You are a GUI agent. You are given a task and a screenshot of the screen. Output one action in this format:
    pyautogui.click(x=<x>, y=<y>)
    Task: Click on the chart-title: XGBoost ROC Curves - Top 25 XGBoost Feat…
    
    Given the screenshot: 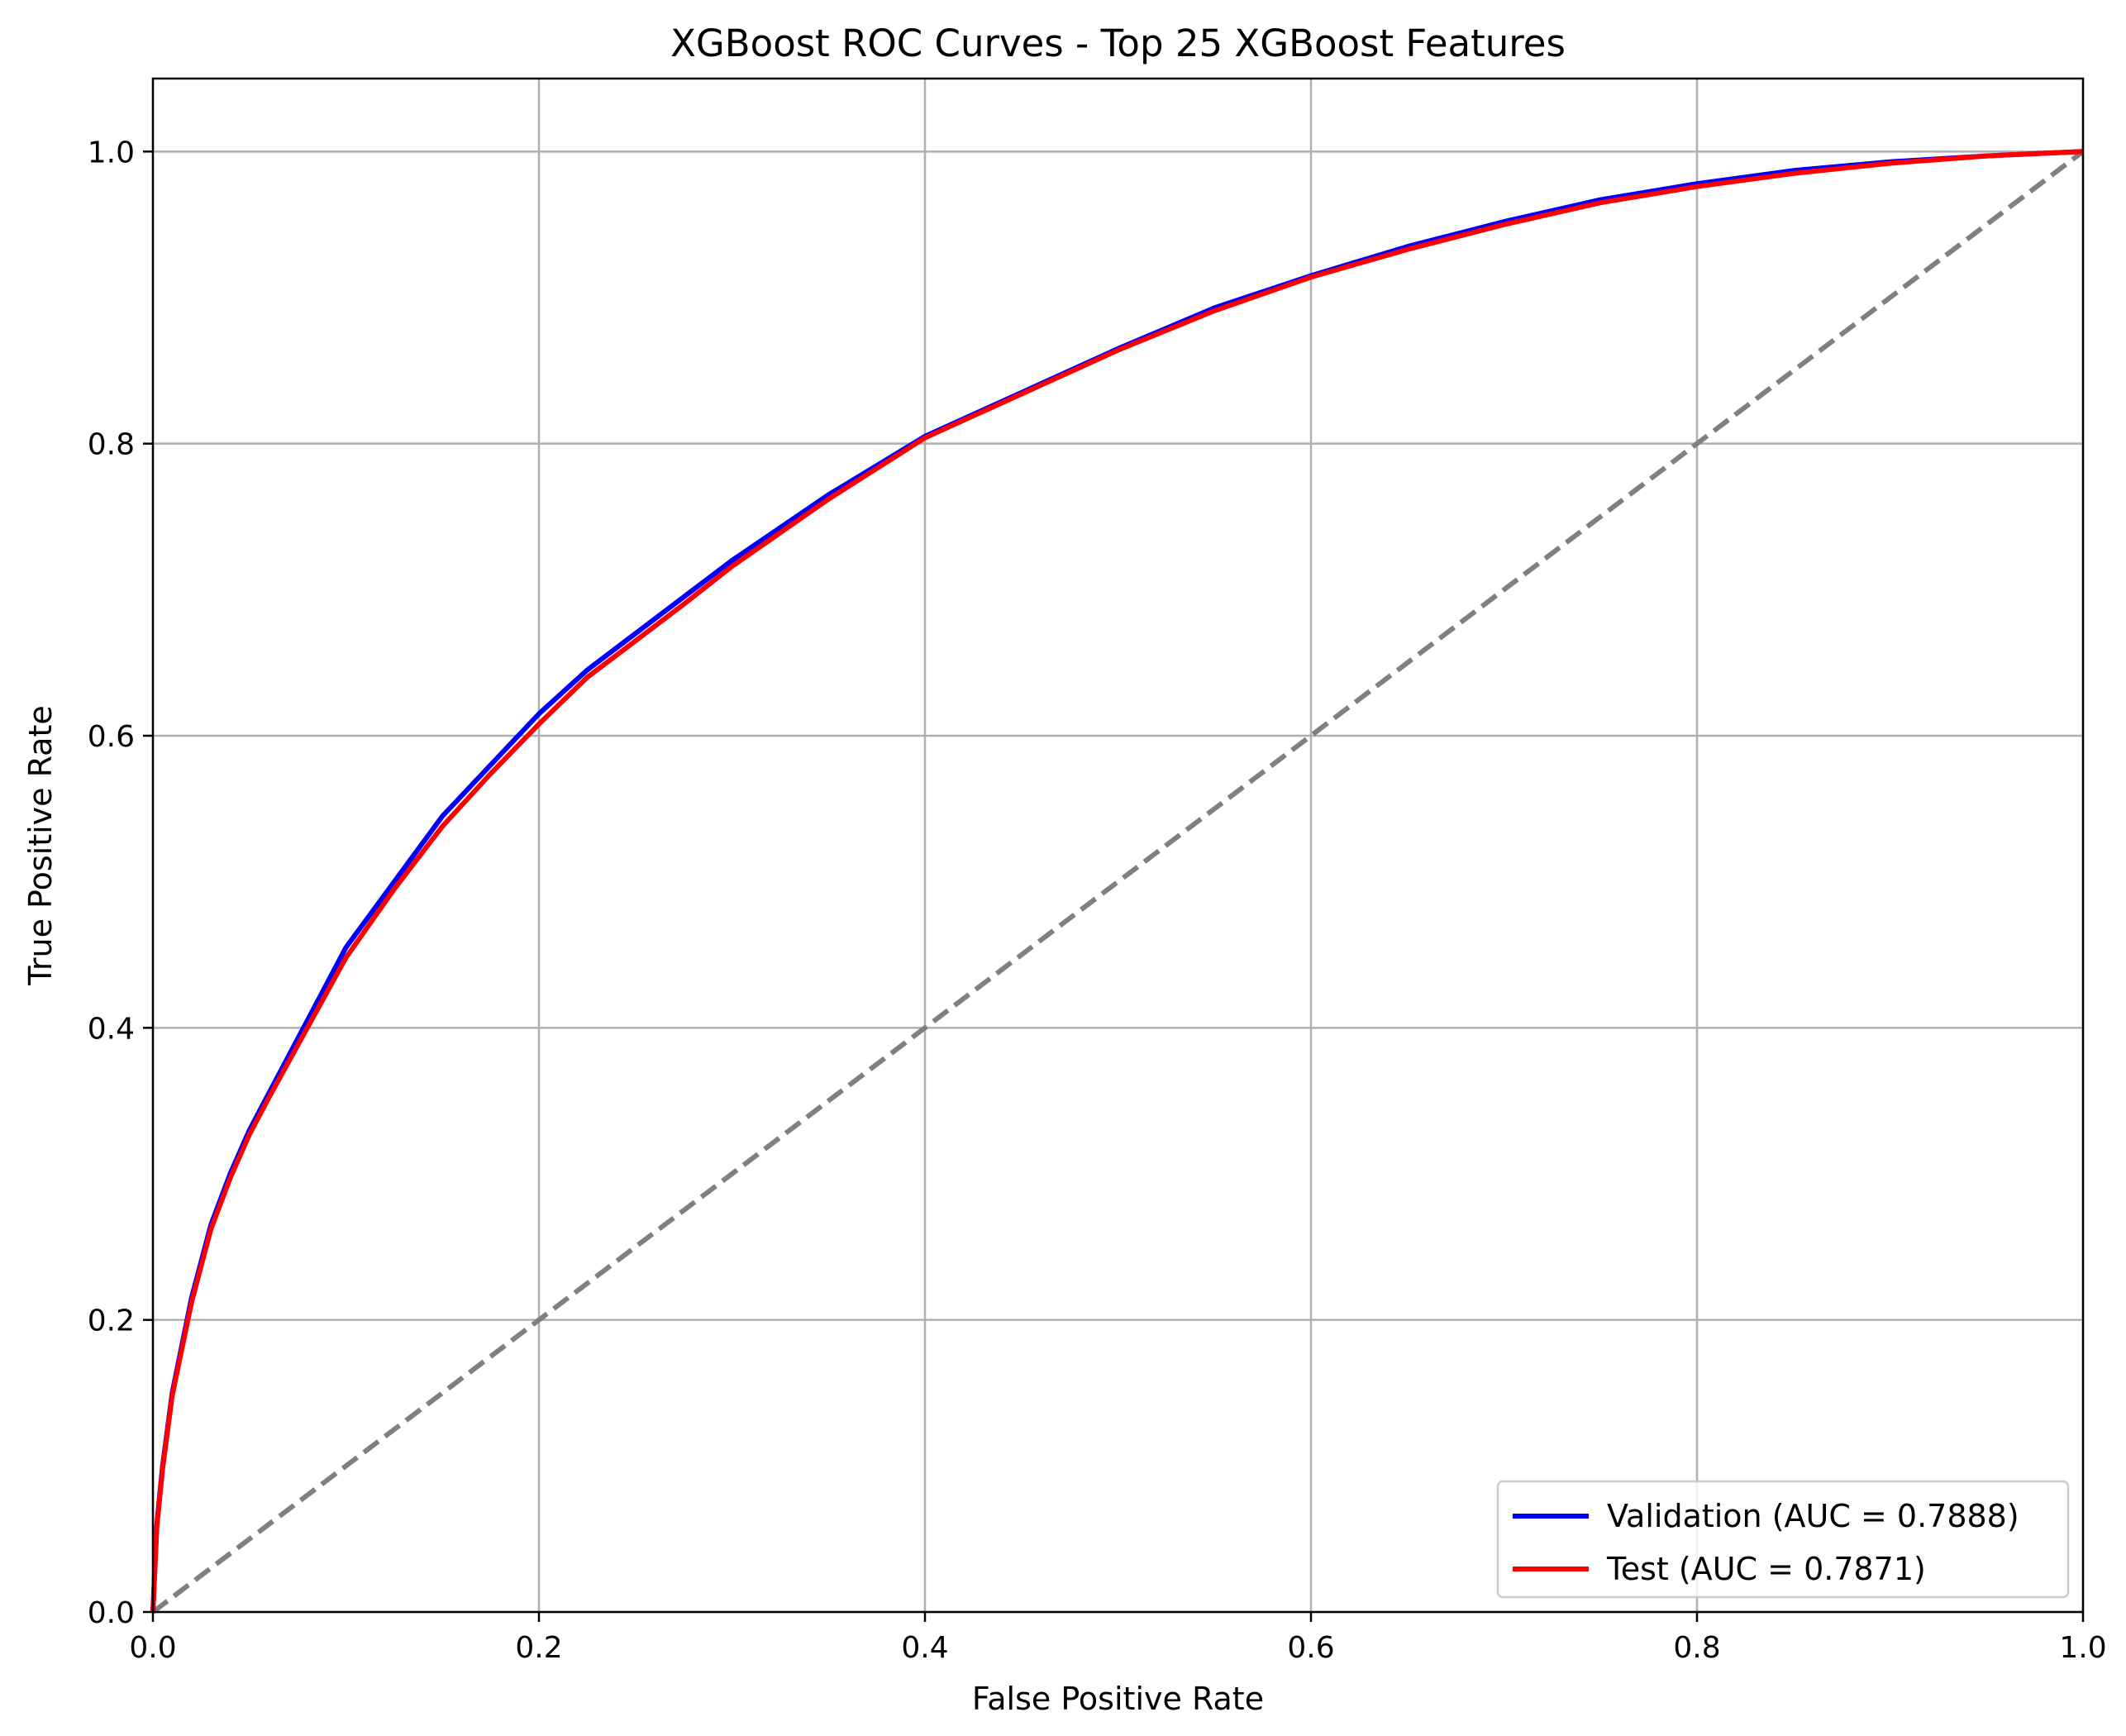 What is the action you would take?
    pyautogui.click(x=1118, y=43)
    